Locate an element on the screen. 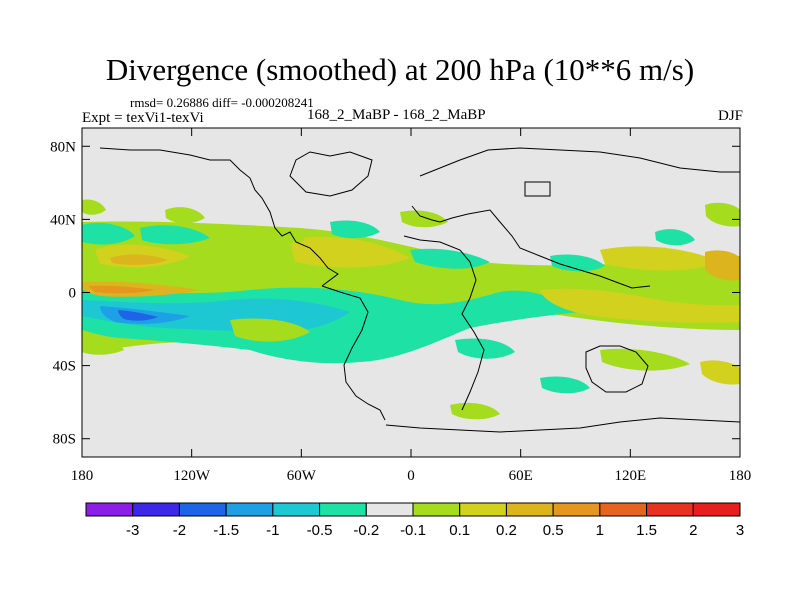 The image size is (800, 600). season-label: DJF is located at coordinates (730, 116).